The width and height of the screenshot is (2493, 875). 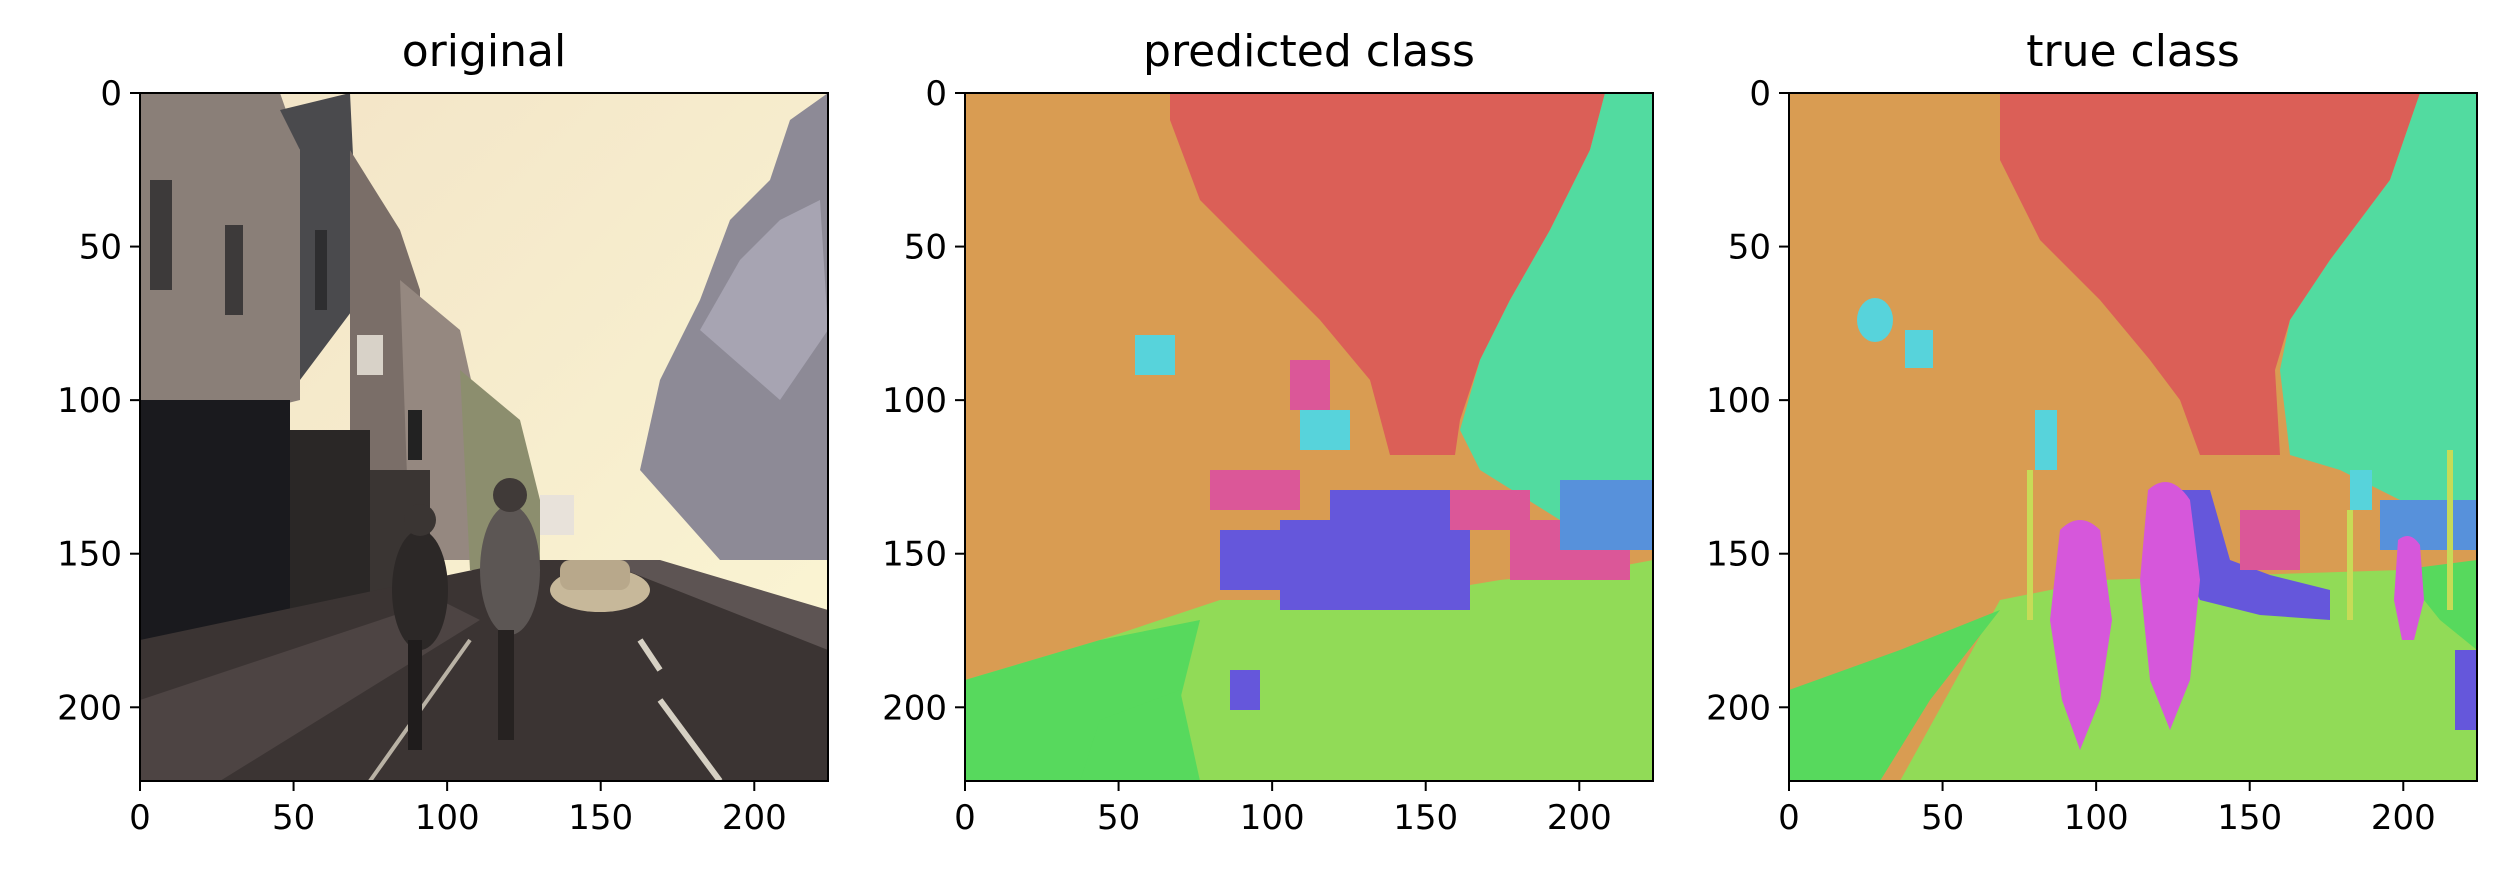 I want to click on panel-title-original: original, so click(x=484, y=51).